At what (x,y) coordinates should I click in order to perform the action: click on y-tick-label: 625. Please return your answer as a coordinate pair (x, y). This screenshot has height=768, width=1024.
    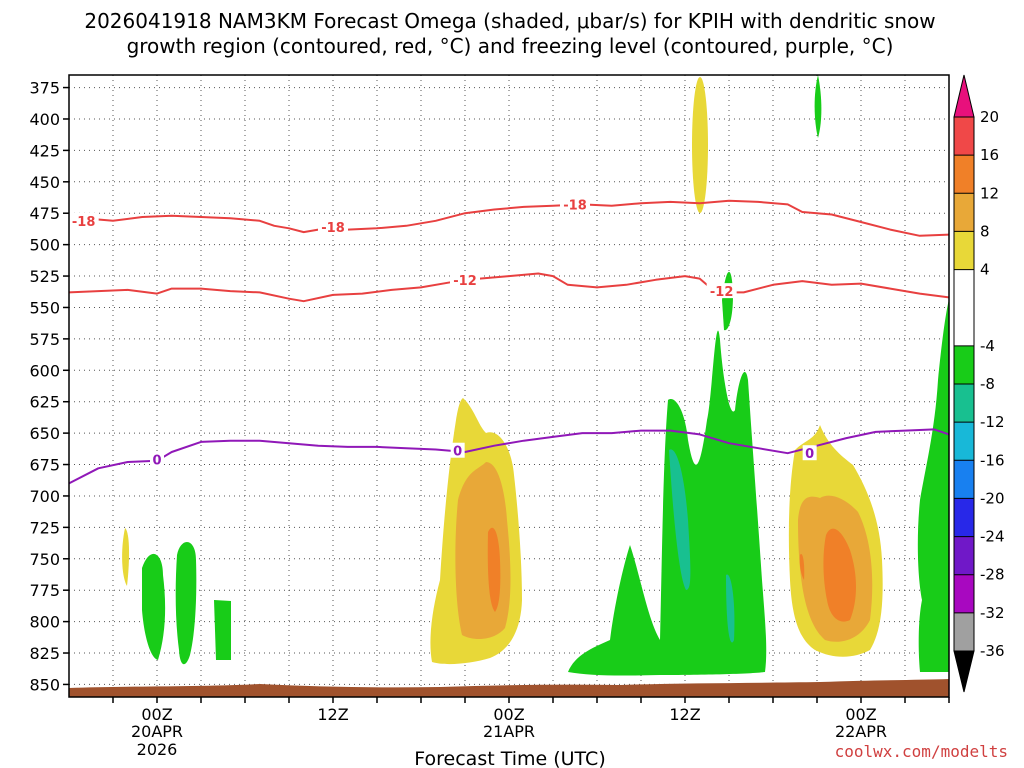
    Looking at the image, I should click on (44, 402).